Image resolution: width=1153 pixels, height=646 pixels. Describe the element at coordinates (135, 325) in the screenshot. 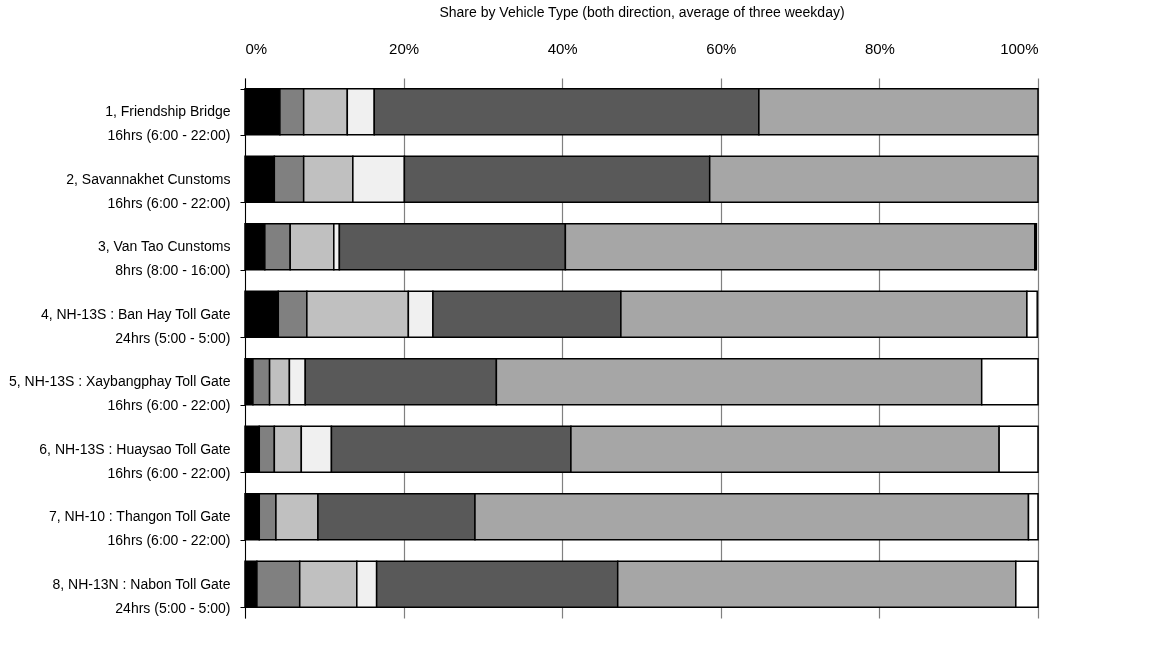

I see `y-tick-label: 4, NH-13S : Ban Hay Toll Gate 24hrs (5:00 - 5:00)` at that location.